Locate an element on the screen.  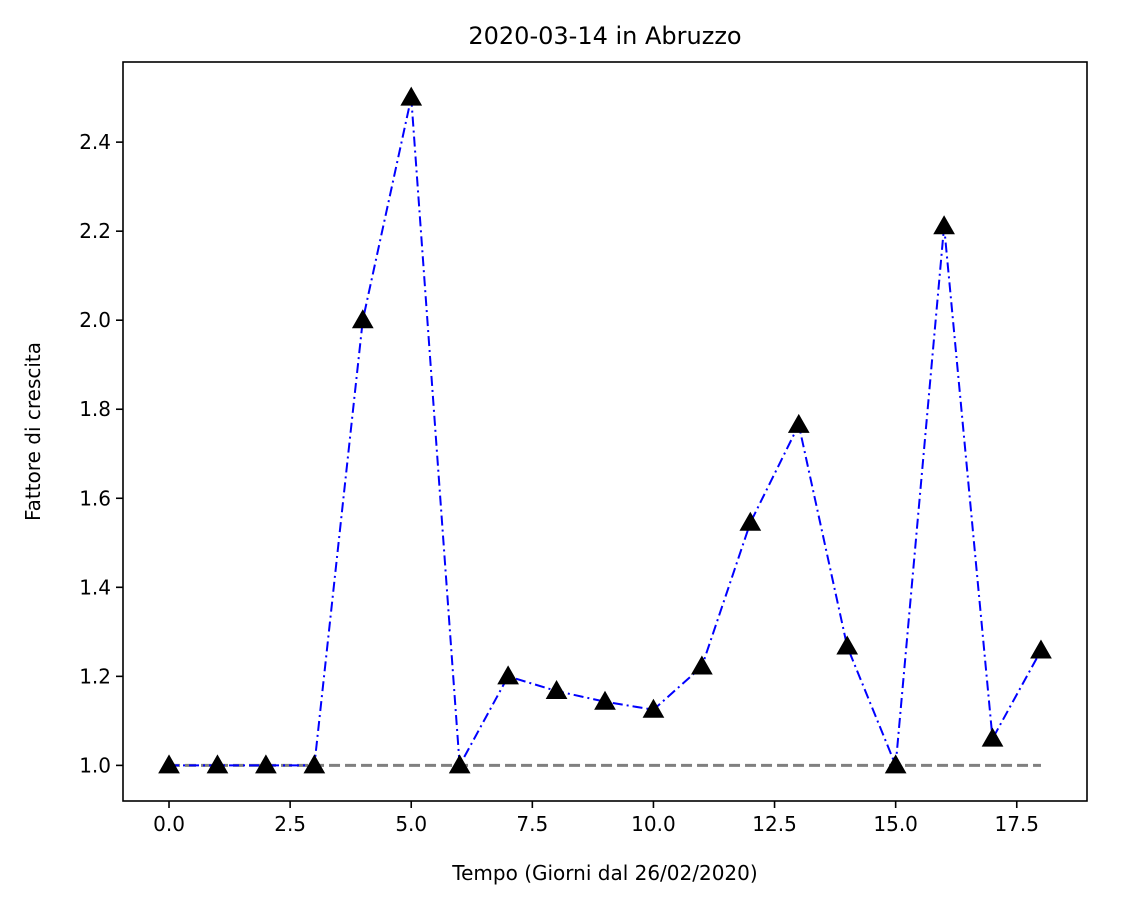
y-tick-label: 2.0 is located at coordinates (95, 320).